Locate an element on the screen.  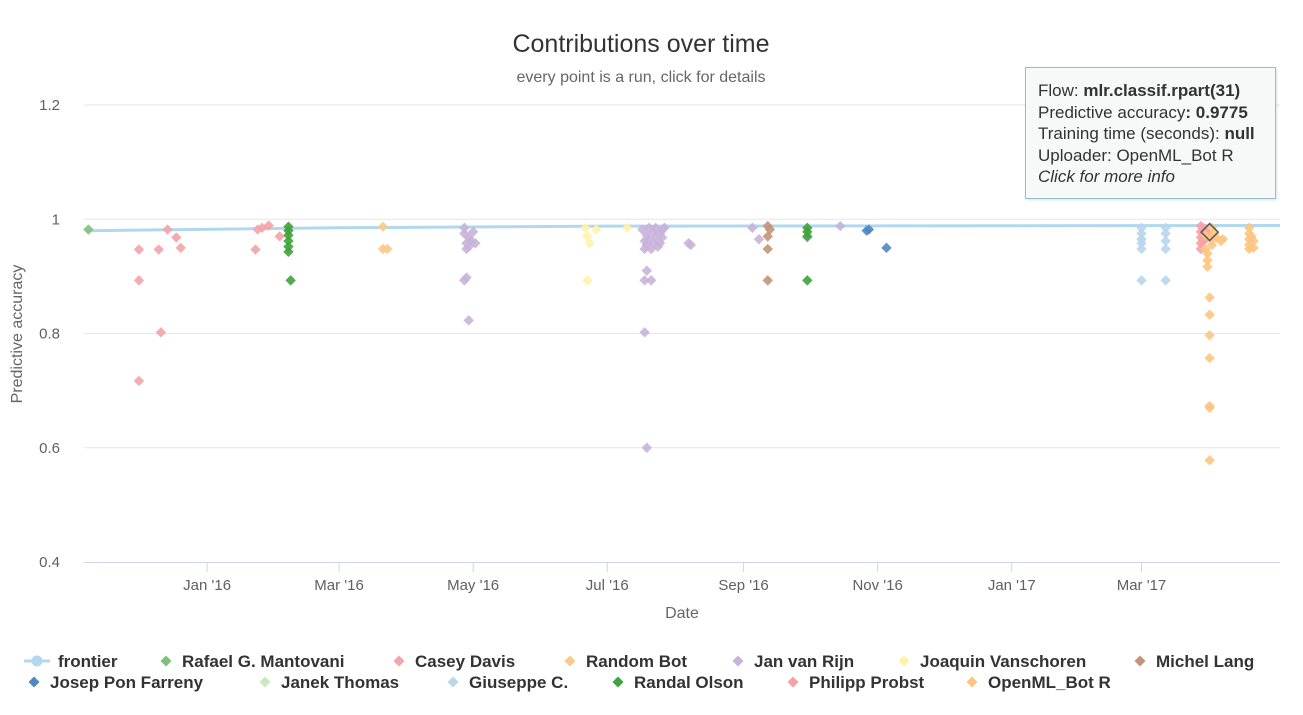
series-jan-van-rijn is located at coordinates (652, 336).